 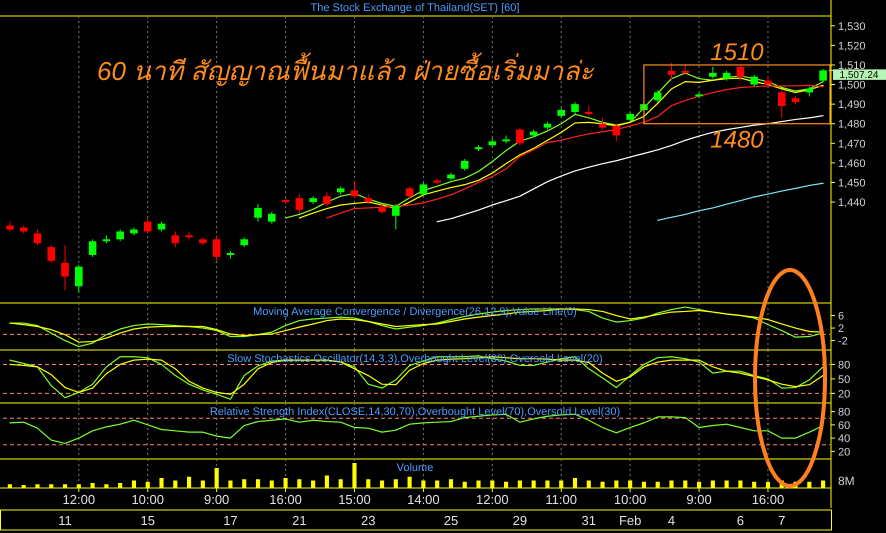 I want to click on category-label: 21, so click(x=299, y=520).